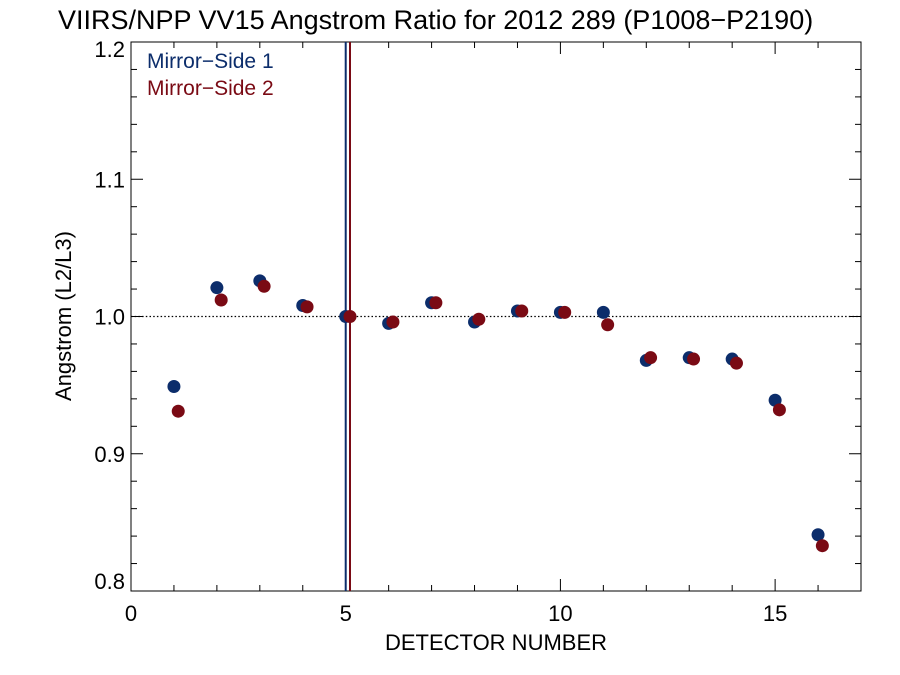 This screenshot has height=675, width=900. What do you see at coordinates (63, 316) in the screenshot?
I see `y-axis-label: Angstrom (L2/L3)` at bounding box center [63, 316].